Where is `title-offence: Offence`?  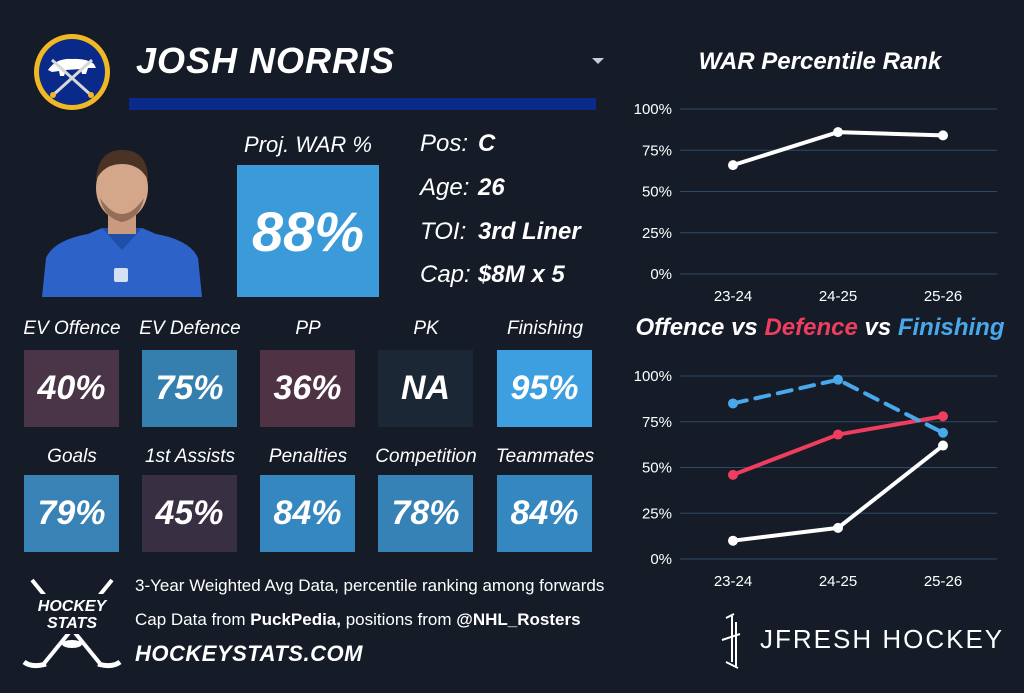 title-offence: Offence is located at coordinates (680, 327).